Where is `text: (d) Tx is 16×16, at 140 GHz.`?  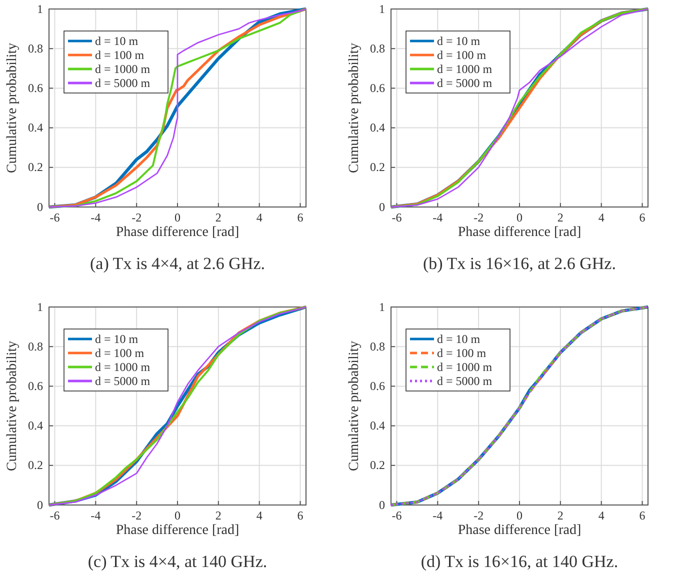 text: (d) Tx is 16×16, at 140 GHz. is located at coordinates (519, 561).